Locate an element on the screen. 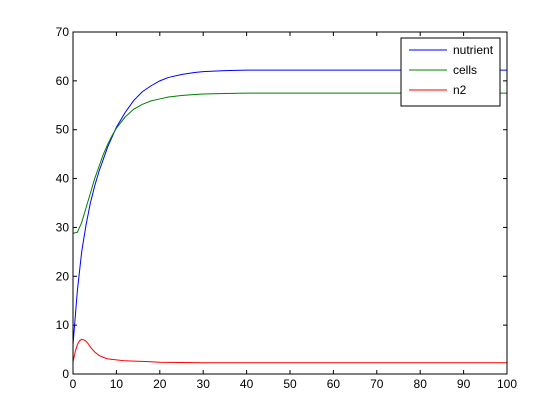 This screenshot has height=420, width=560. x-tick-label: 90 is located at coordinates (464, 384).